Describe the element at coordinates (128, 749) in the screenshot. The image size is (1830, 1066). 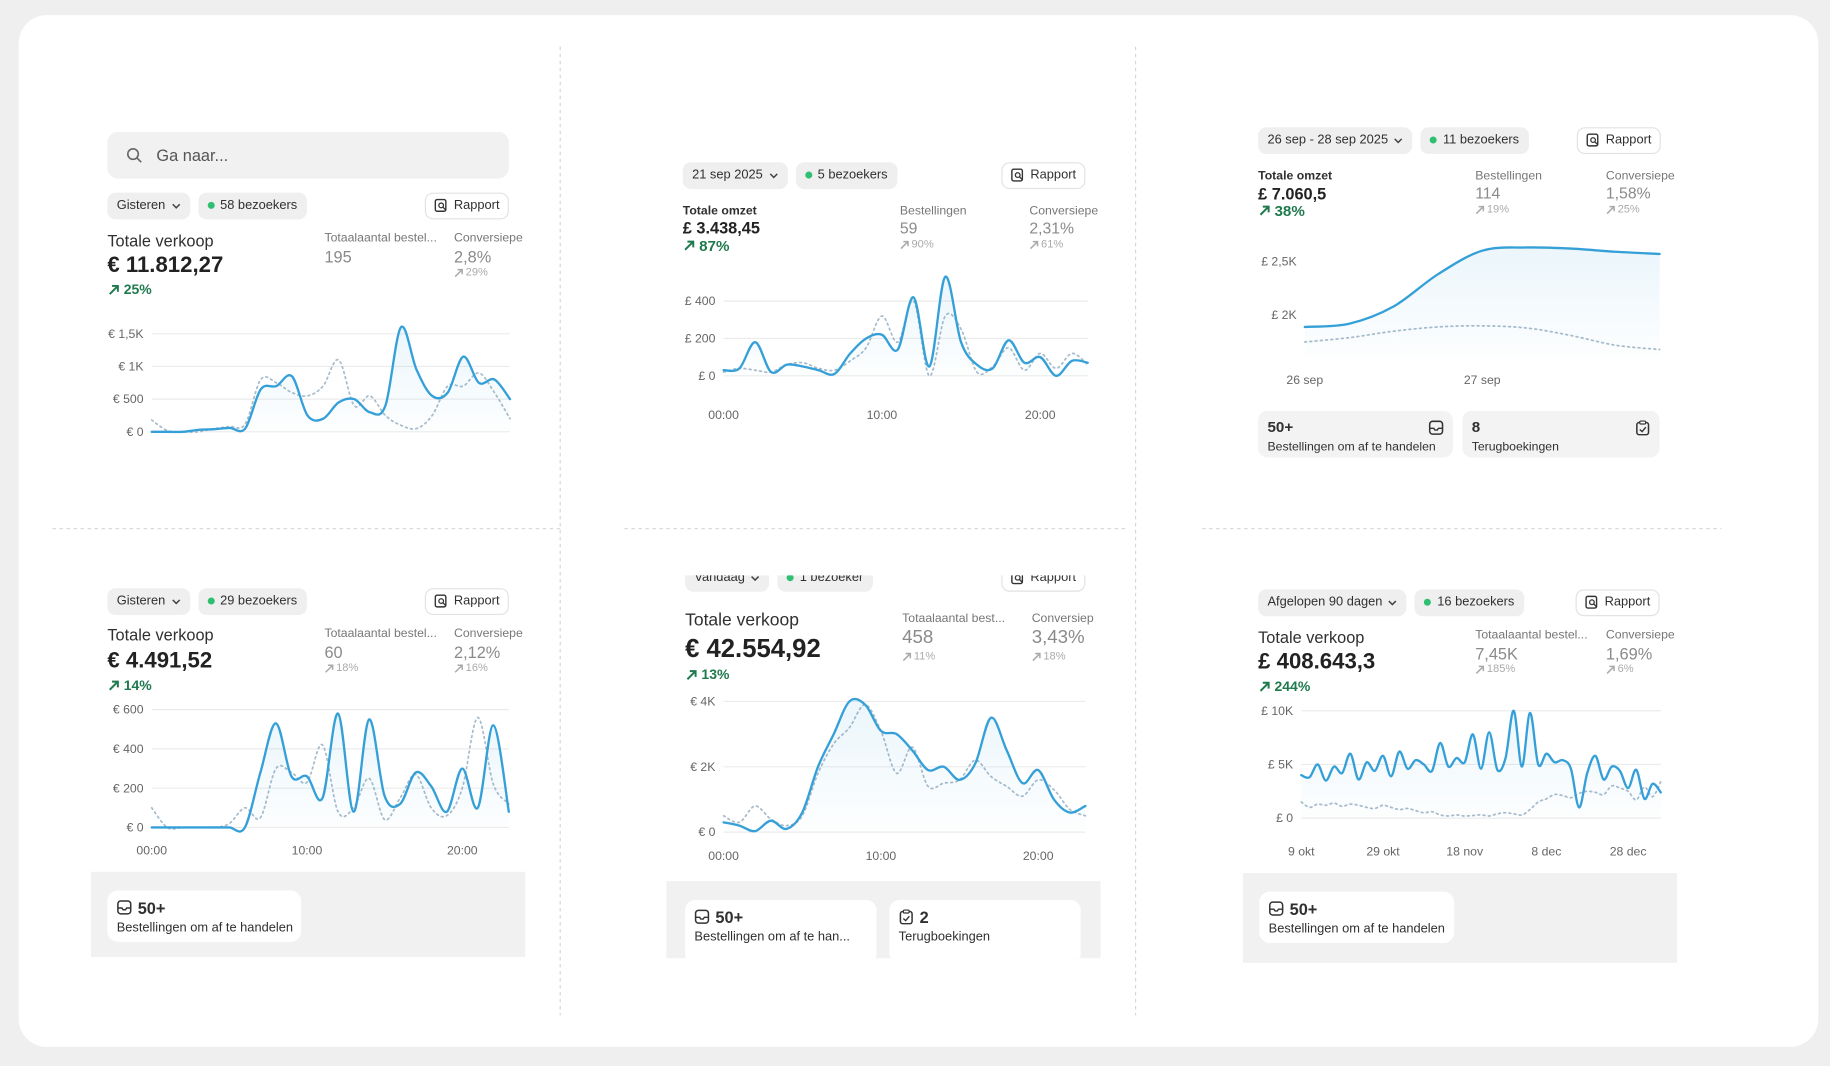
I see `y-tick-label: € 400` at that location.